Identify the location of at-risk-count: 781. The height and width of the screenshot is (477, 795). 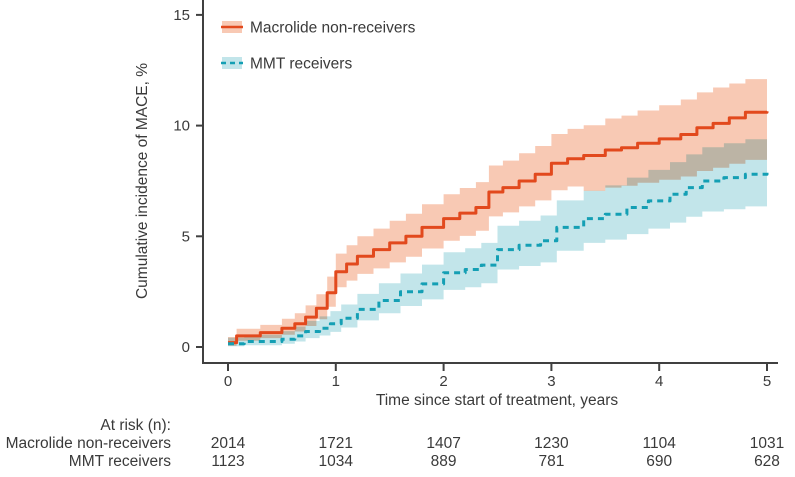
(551, 461).